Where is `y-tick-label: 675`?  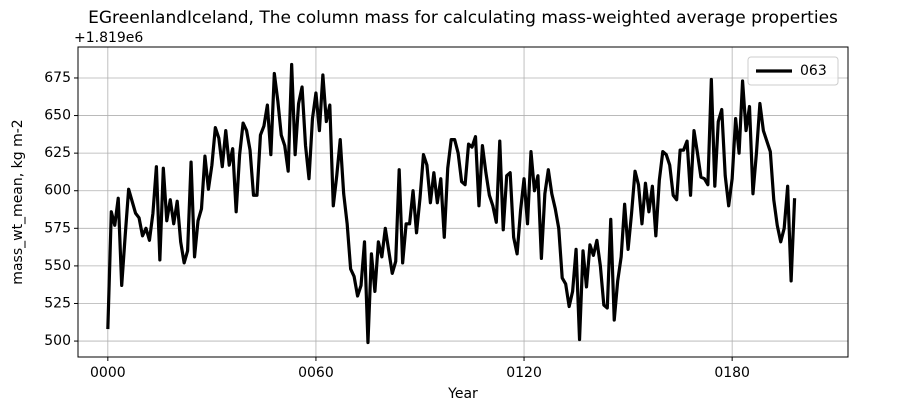 y-tick-label: 675 is located at coordinates (57, 78).